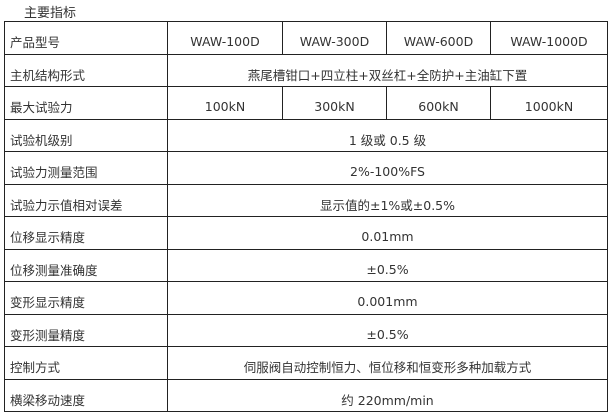 This screenshot has height=412, width=610. Describe the element at coordinates (387, 168) in the screenshot. I see `row-value: 2%-100%FS` at that location.